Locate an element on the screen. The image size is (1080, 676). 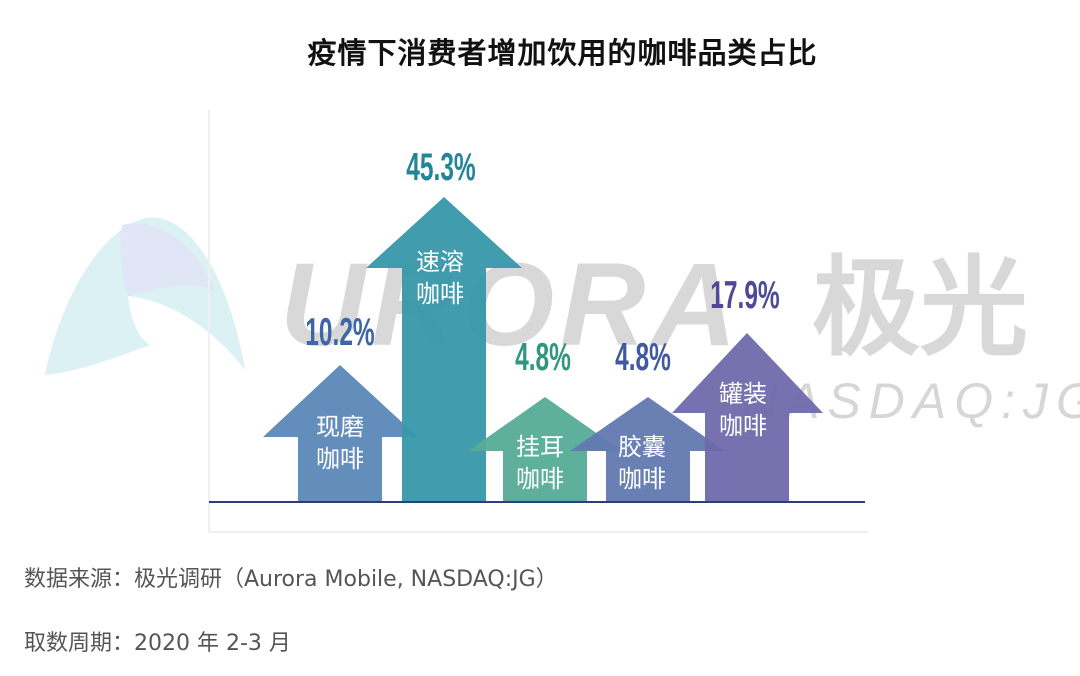
bar-label-line1: 速溶 is located at coordinates (440, 262).